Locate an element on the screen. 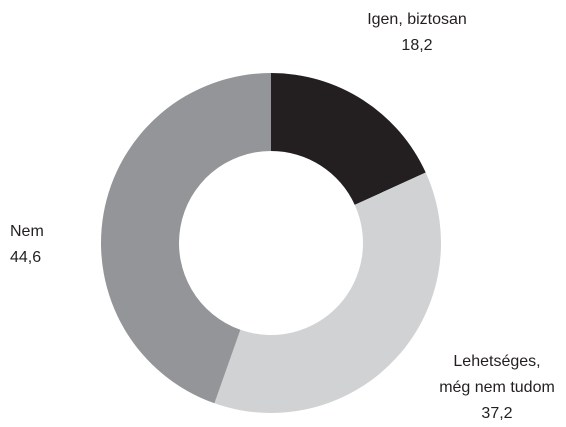 This screenshot has height=427, width=566. value-label: 37,2 is located at coordinates (497, 413).